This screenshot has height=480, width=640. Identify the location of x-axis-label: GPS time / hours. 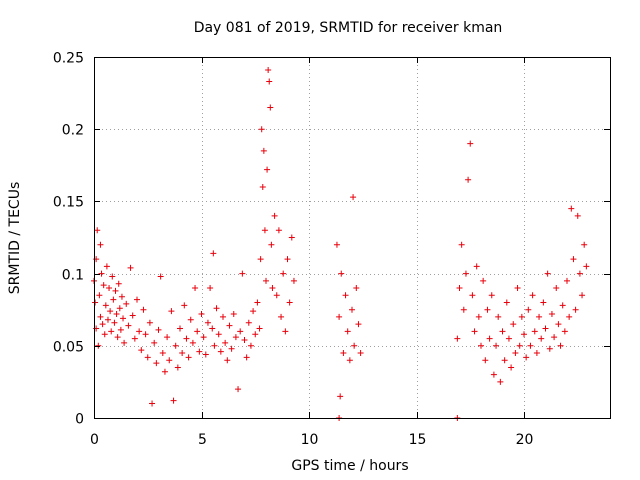
(349, 466).